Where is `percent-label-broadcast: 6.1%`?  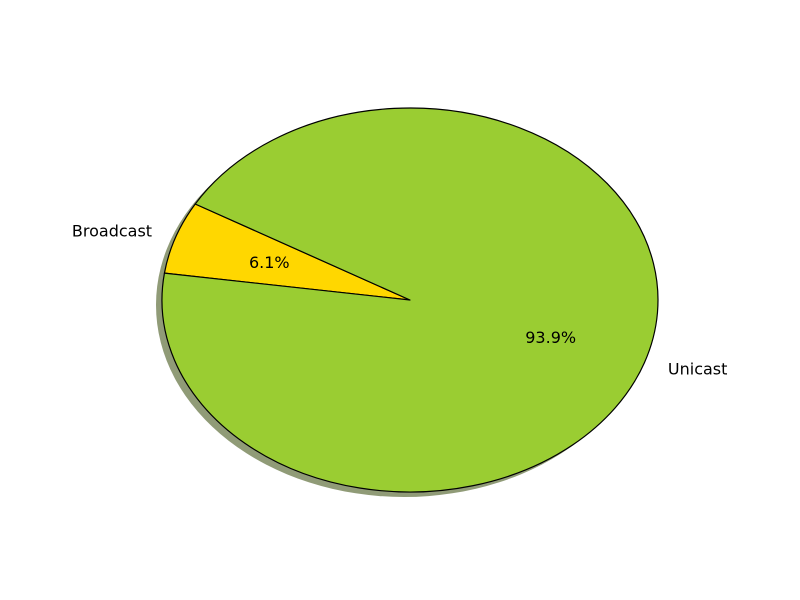 percent-label-broadcast: 6.1% is located at coordinates (269, 262).